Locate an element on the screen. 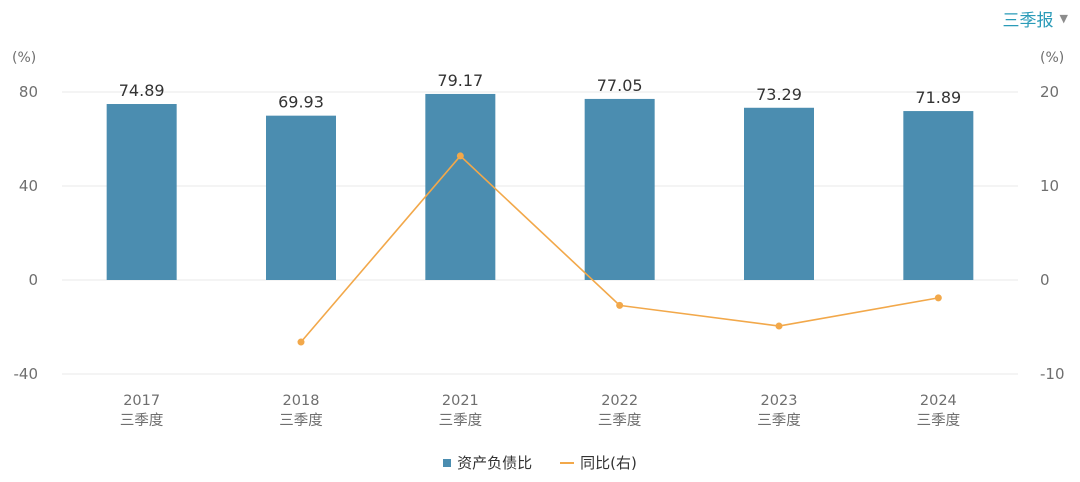 The width and height of the screenshot is (1080, 482). x-tick-label-year: 2022 is located at coordinates (619, 401).